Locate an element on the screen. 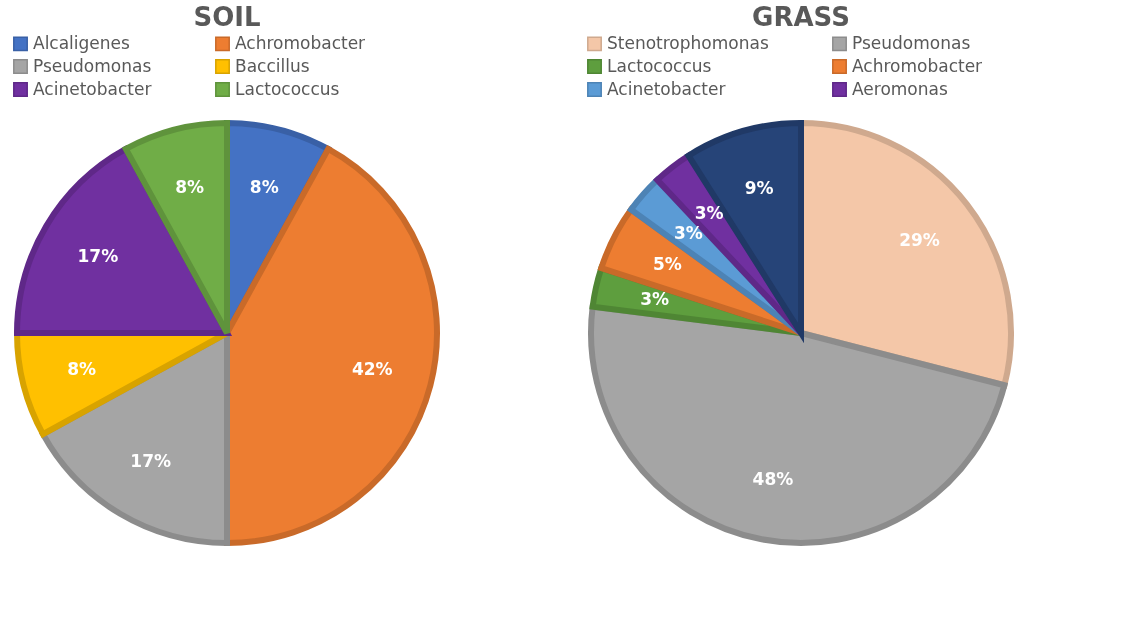 This screenshot has width=1128, height=632. data-label: 9% is located at coordinates (759, 187).